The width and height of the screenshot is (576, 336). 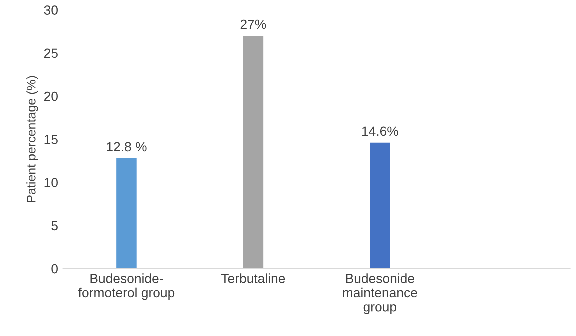 What do you see at coordinates (32, 139) in the screenshot?
I see `y-axis-title: Patient percentage (%)` at bounding box center [32, 139].